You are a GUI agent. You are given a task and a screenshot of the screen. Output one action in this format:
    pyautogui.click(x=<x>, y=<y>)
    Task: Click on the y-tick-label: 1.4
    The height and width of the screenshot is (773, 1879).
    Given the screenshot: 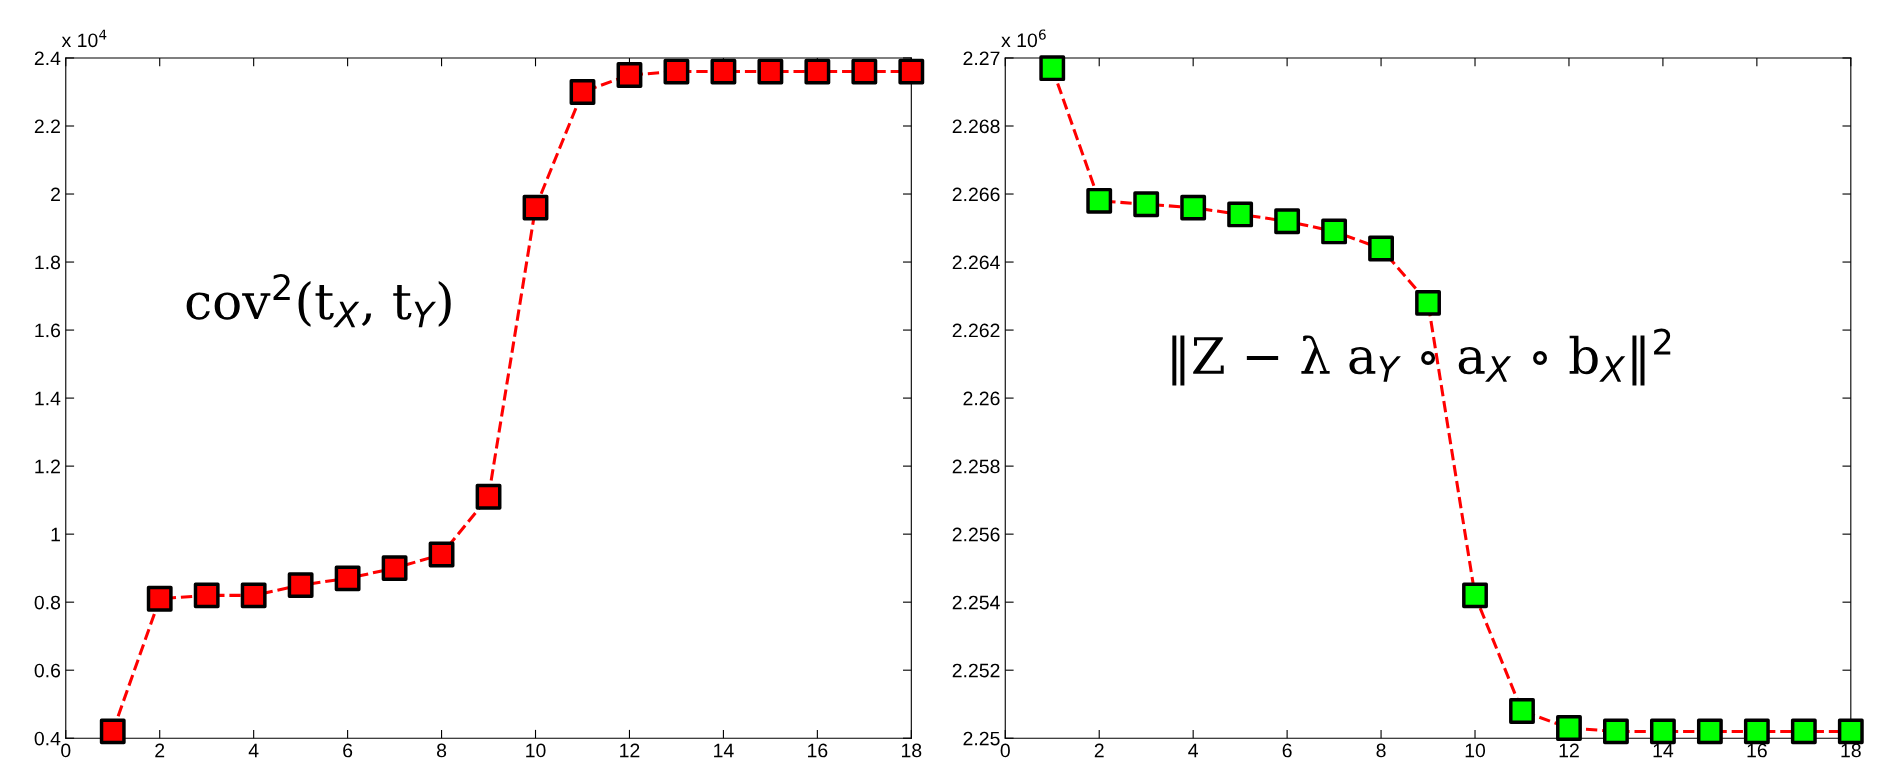 What is the action you would take?
    pyautogui.click(x=48, y=398)
    